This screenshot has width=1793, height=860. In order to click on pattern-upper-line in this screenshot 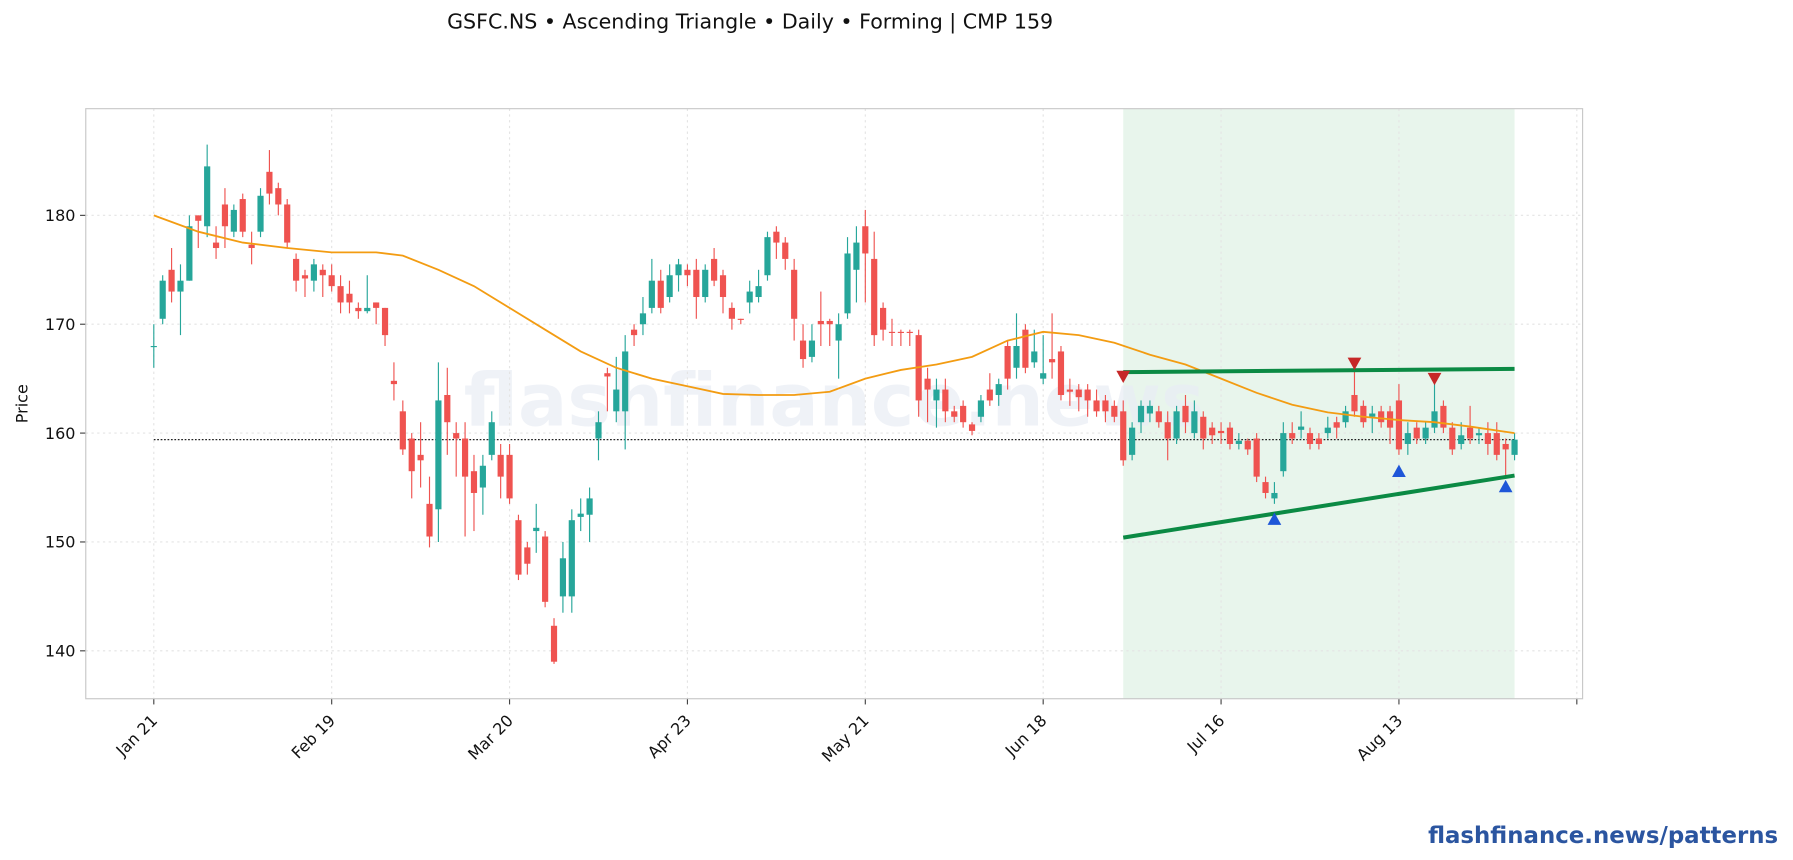, I will do `click(1319, 370)`.